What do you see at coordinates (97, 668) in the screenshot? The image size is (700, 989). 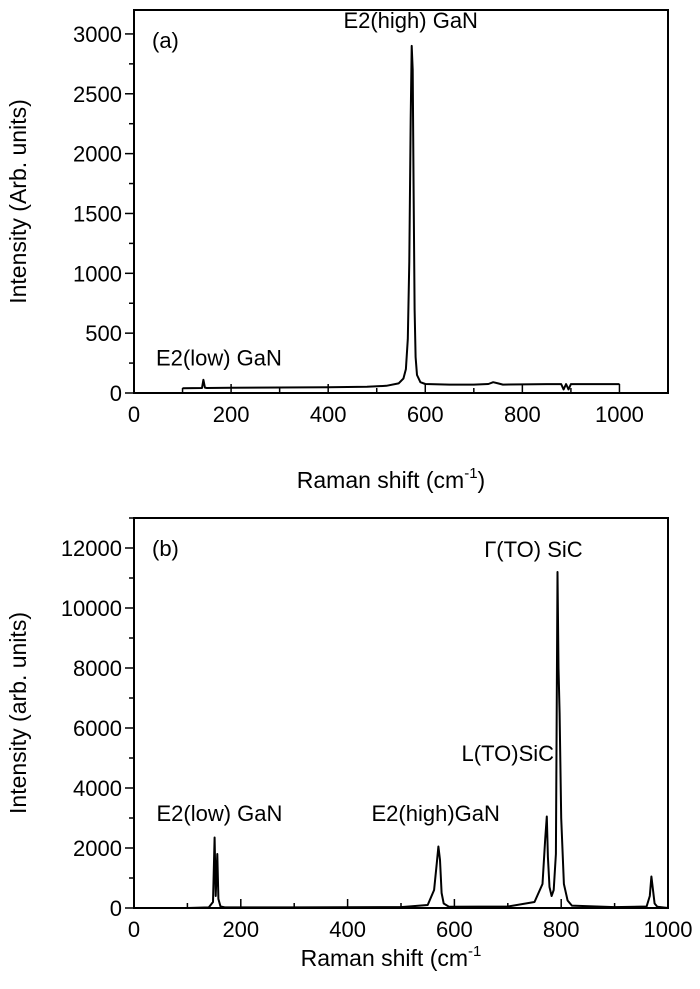 I see `y-tick-label: 8000` at bounding box center [97, 668].